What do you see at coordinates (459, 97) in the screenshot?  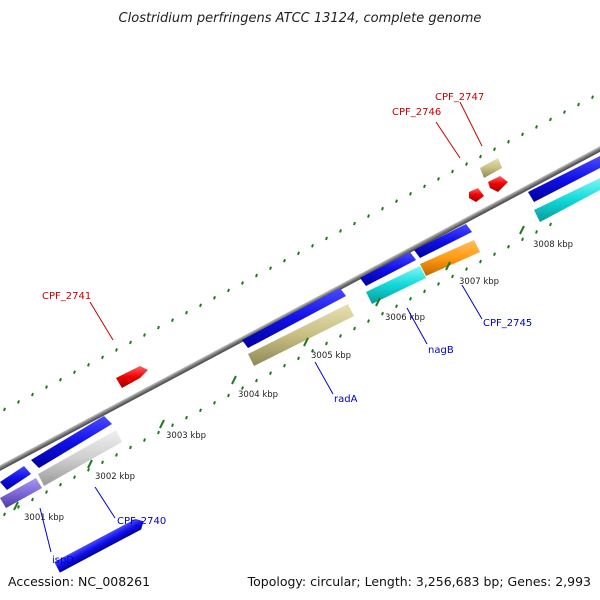 I see `gene-label-CPF-2747: CPF_2747` at bounding box center [459, 97].